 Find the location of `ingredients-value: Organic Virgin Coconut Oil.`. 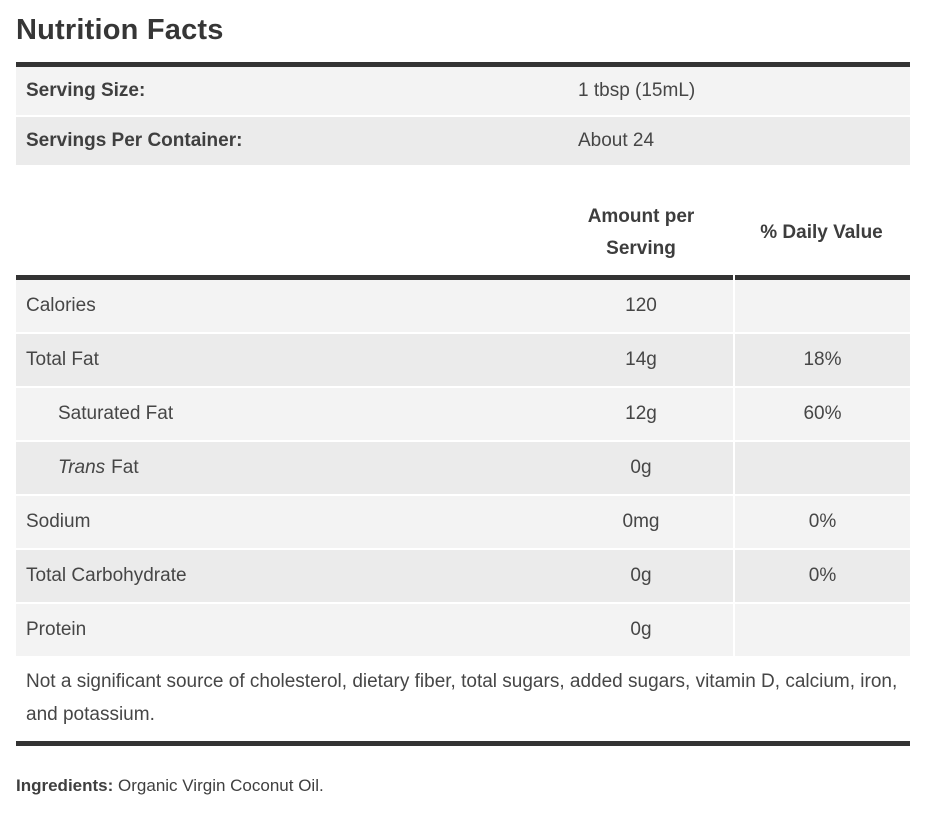

ingredients-value: Organic Virgin Coconut Oil. is located at coordinates (221, 785).